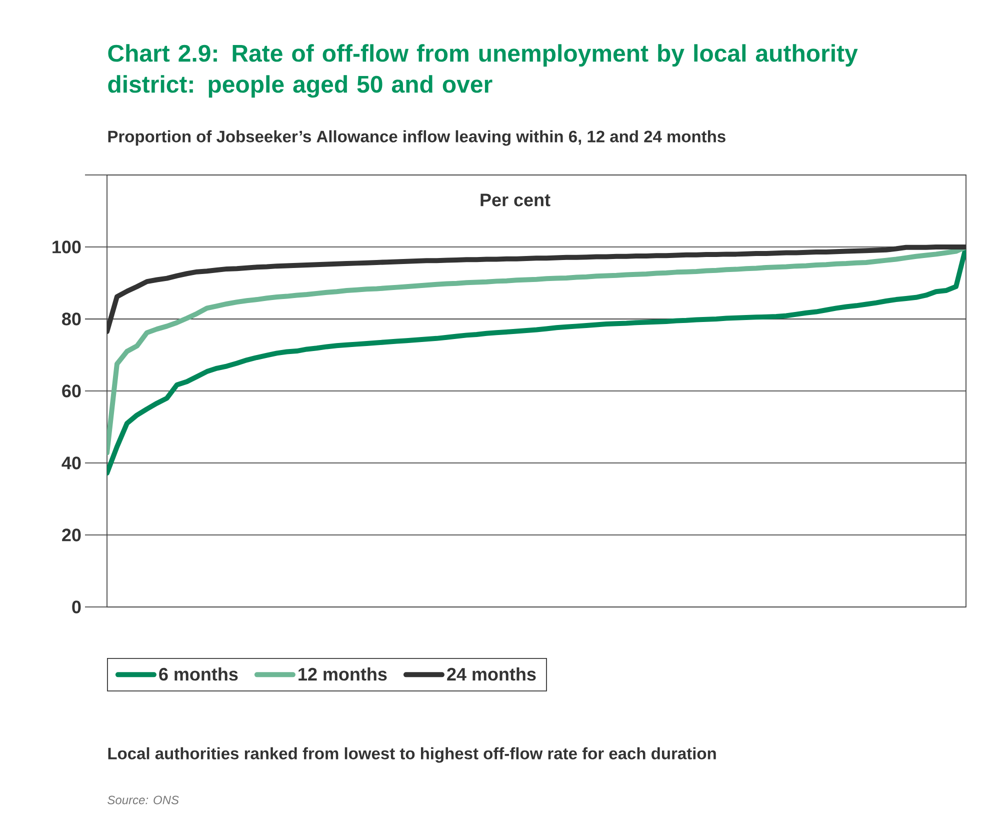  I want to click on legend-label: 12 months, so click(342, 674).